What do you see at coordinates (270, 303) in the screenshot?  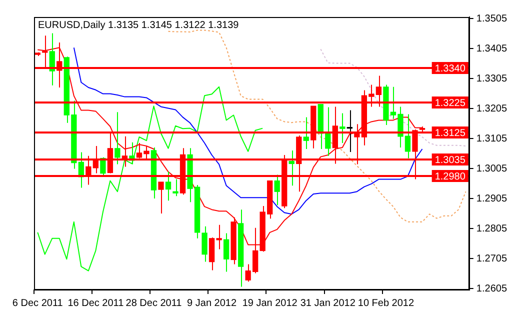 I see `x-tick-label: 19 Jan 2012` at bounding box center [270, 303].